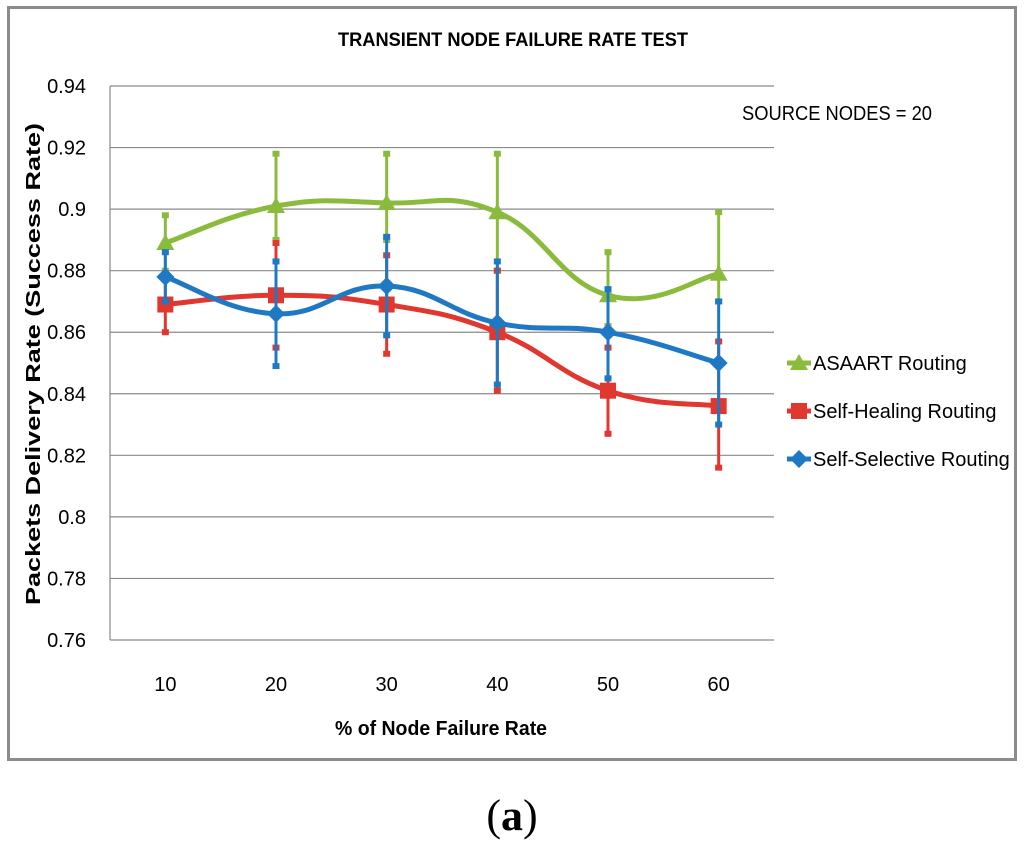 This screenshot has width=1024, height=841. What do you see at coordinates (66, 641) in the screenshot?
I see `y-tick-label: 0.76` at bounding box center [66, 641].